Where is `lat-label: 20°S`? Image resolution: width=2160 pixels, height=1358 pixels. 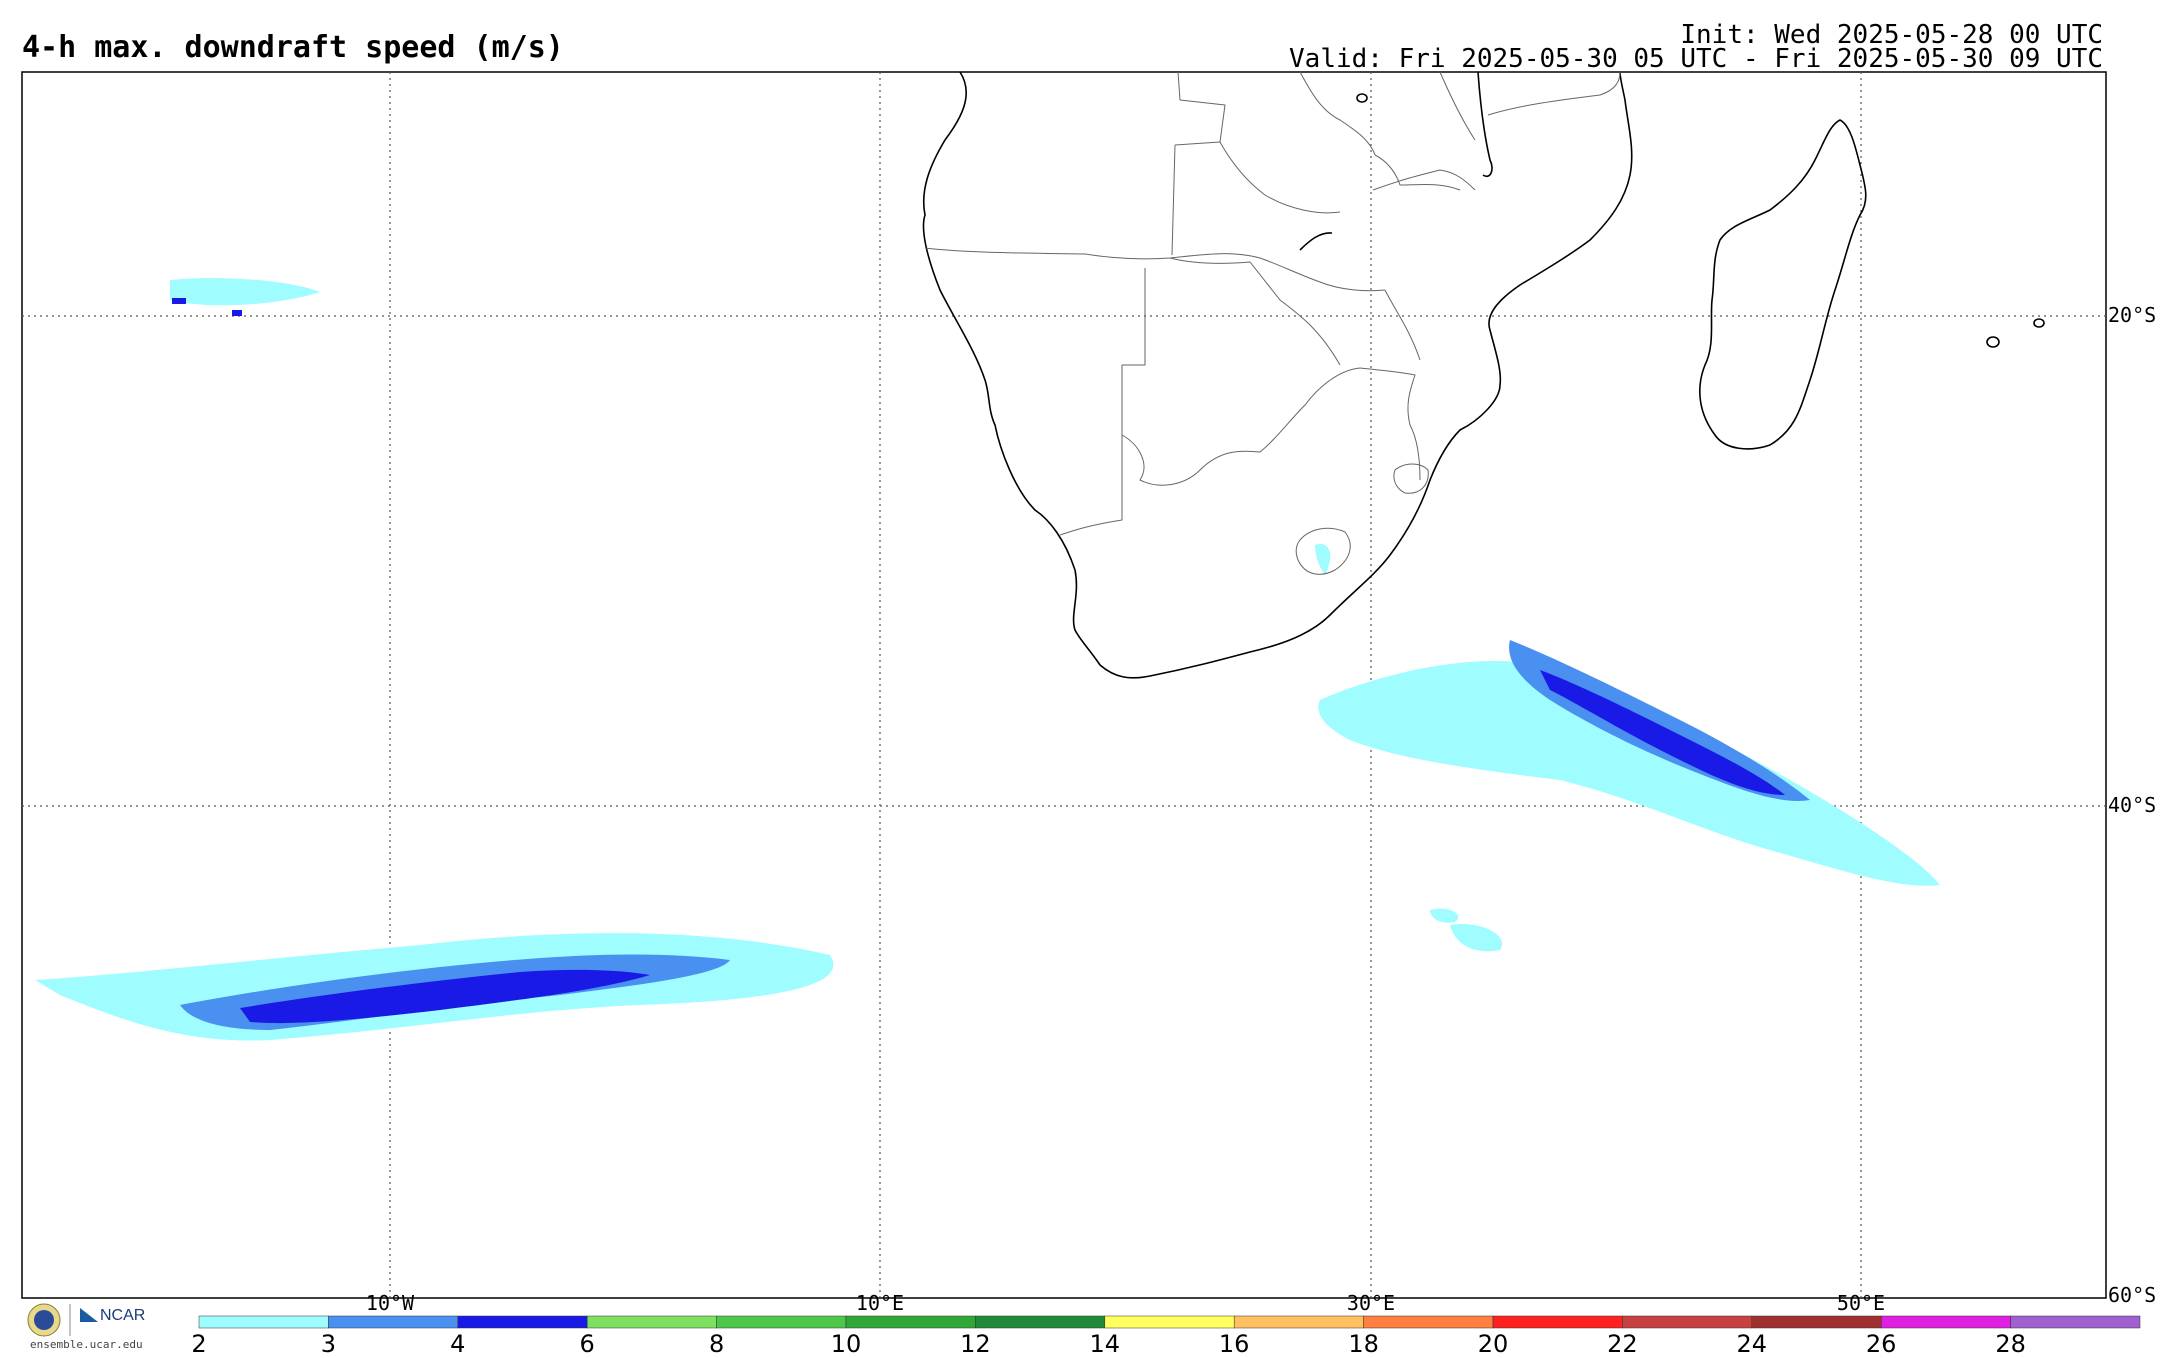
lat-label: 20°S is located at coordinates (2132, 315).